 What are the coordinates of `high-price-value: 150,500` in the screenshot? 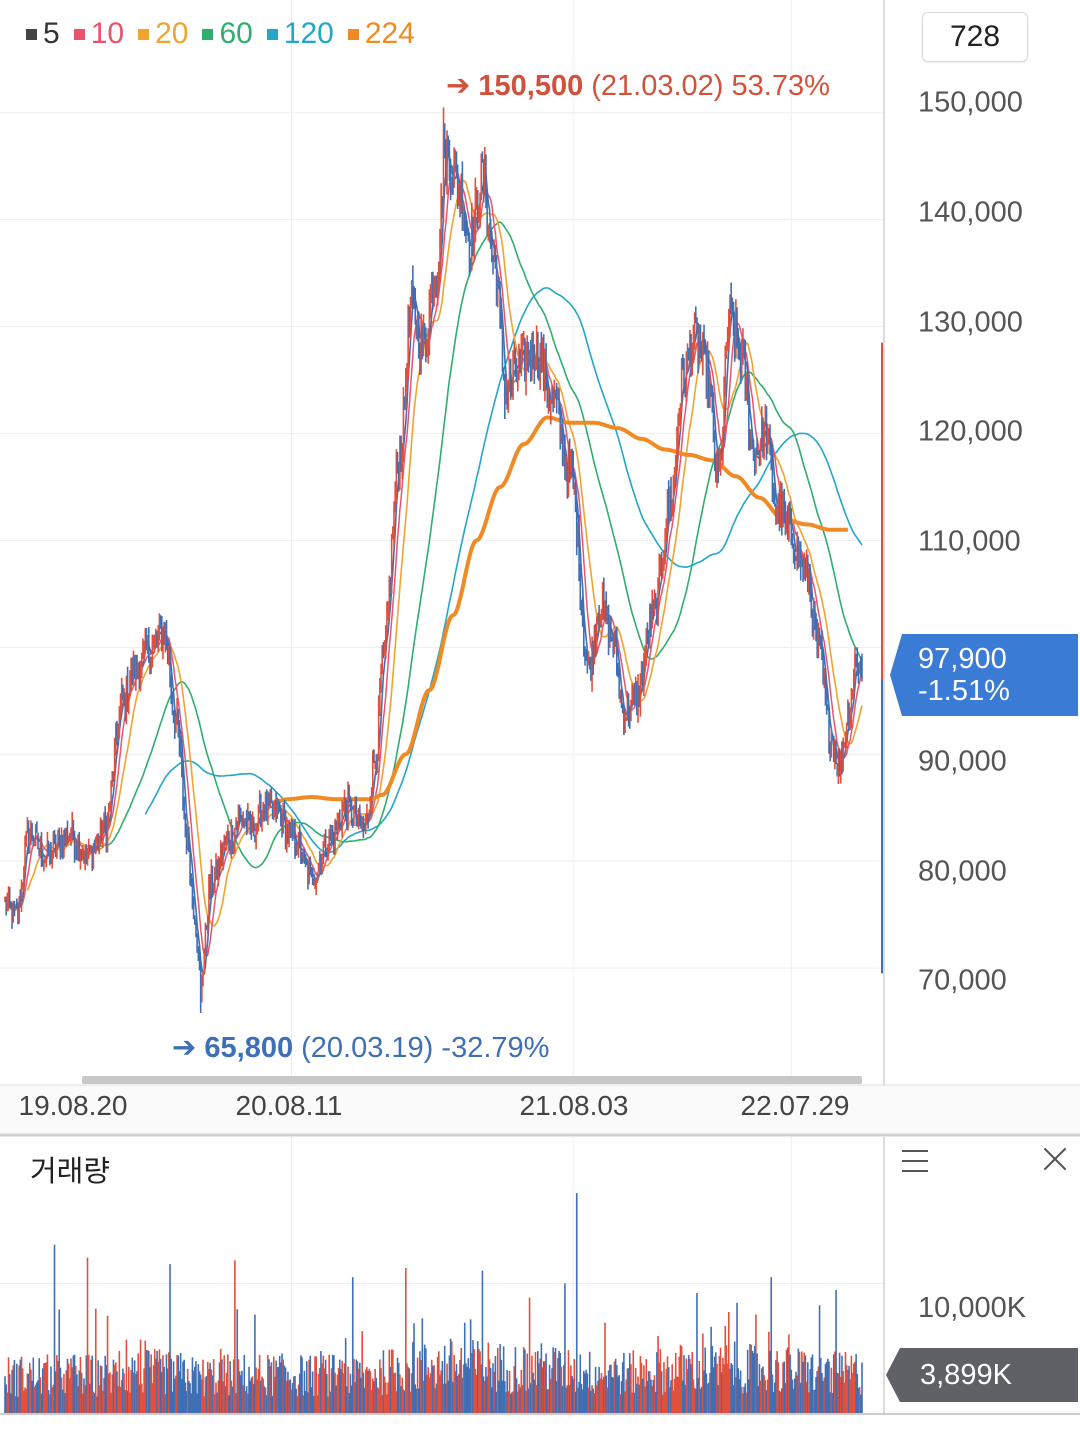 It's located at (531, 86).